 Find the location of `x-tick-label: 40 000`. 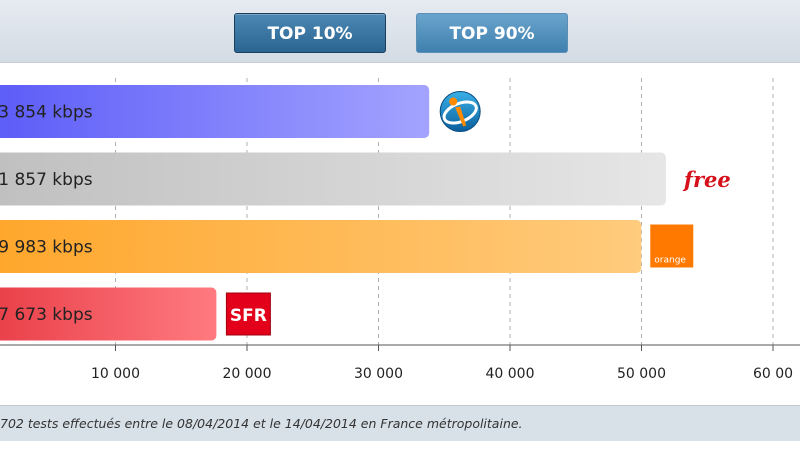

x-tick-label: 40 000 is located at coordinates (510, 374).